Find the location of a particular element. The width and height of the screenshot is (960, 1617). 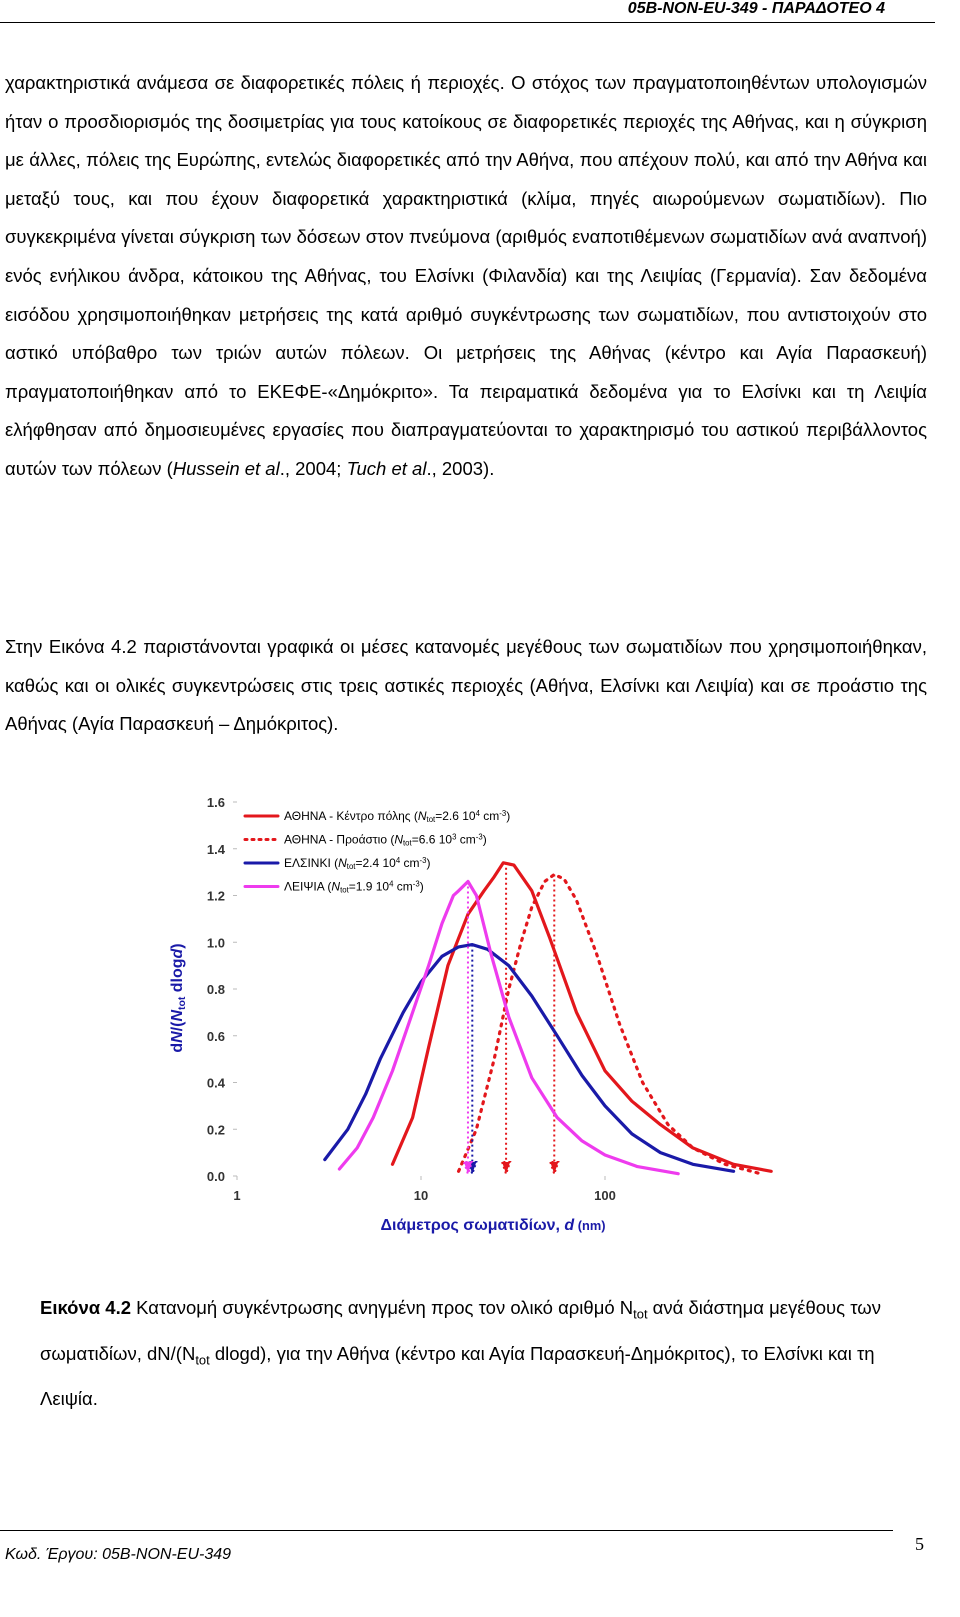

legend-label: ΛΕΙΨΙΑ (Ntot=1.9 104 cm-3) is located at coordinates (354, 887).